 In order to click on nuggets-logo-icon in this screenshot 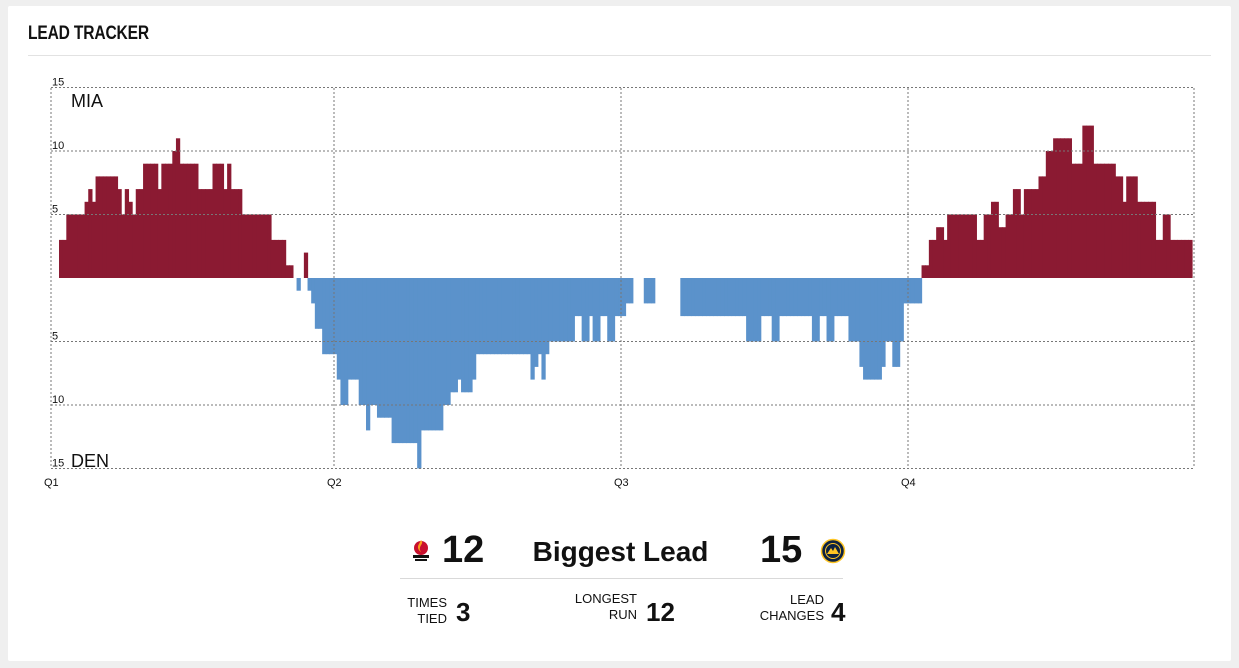, I will do `click(833, 551)`.